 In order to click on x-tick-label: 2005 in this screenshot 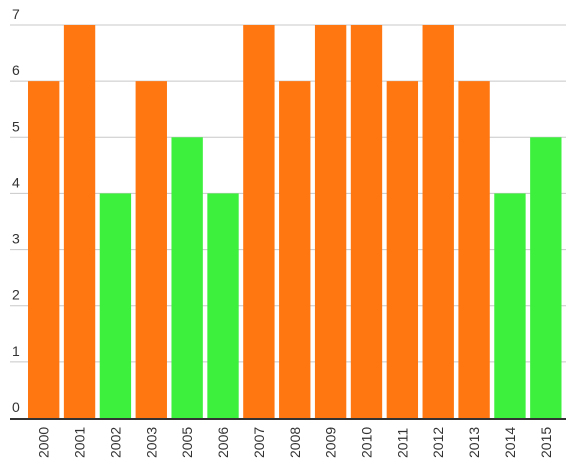, I will do `click(187, 442)`.